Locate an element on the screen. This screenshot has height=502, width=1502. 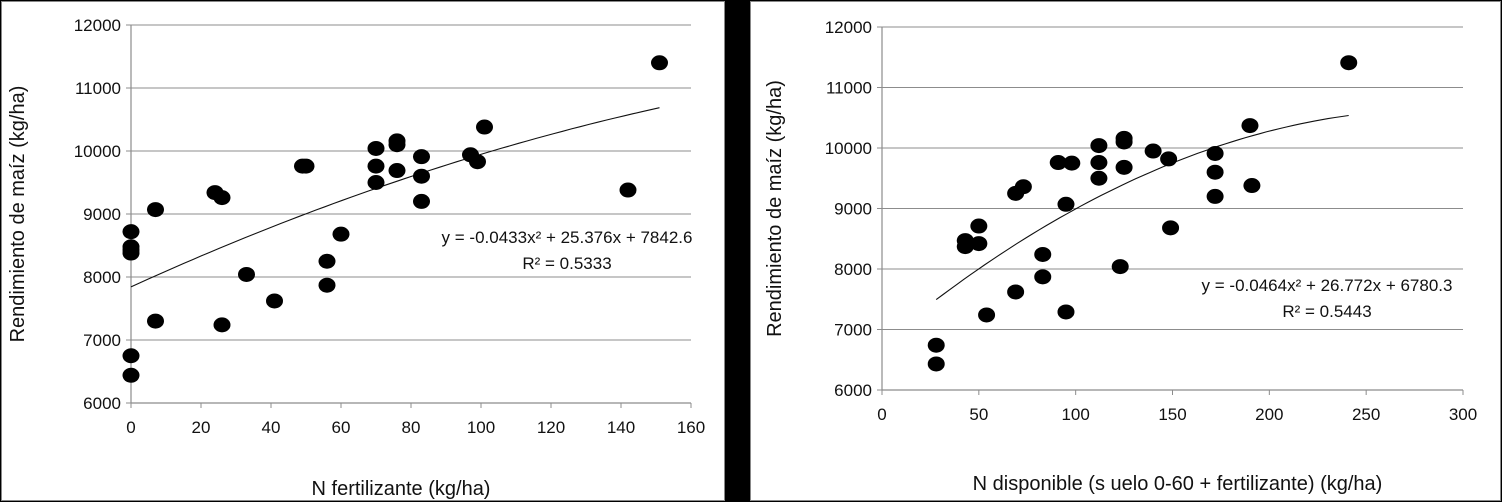
x-tick-label: 80 is located at coordinates (411, 427).